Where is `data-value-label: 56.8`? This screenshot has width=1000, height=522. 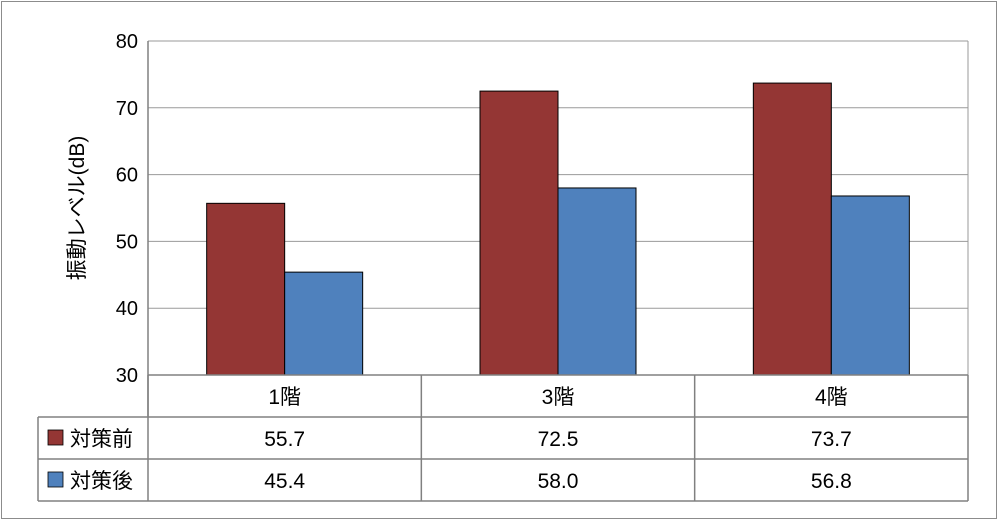 data-value-label: 56.8 is located at coordinates (831, 481).